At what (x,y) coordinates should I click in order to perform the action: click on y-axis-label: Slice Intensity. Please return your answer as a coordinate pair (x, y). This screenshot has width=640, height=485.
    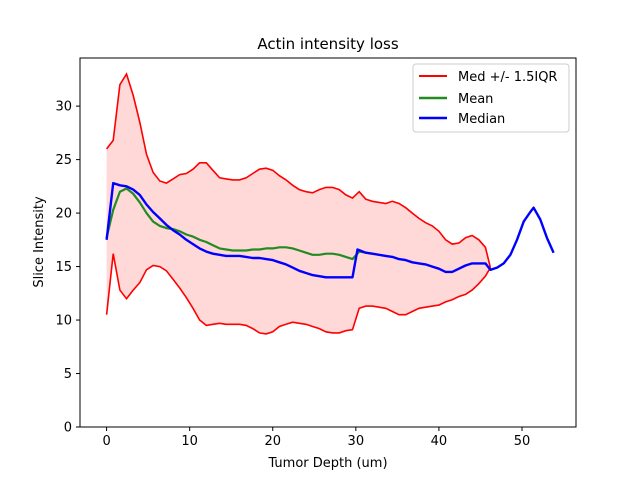
    Looking at the image, I should click on (39, 242).